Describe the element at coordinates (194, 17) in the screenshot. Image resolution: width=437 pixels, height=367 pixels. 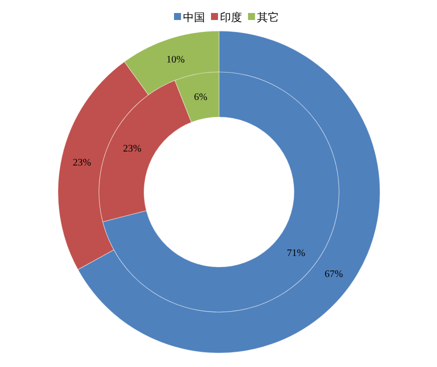
I see `legend-label: 中国` at that location.